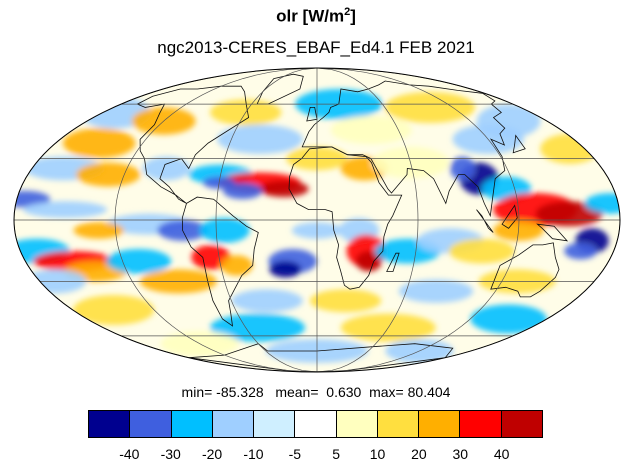  I want to click on colorbar-tick-label: 20, so click(419, 454).